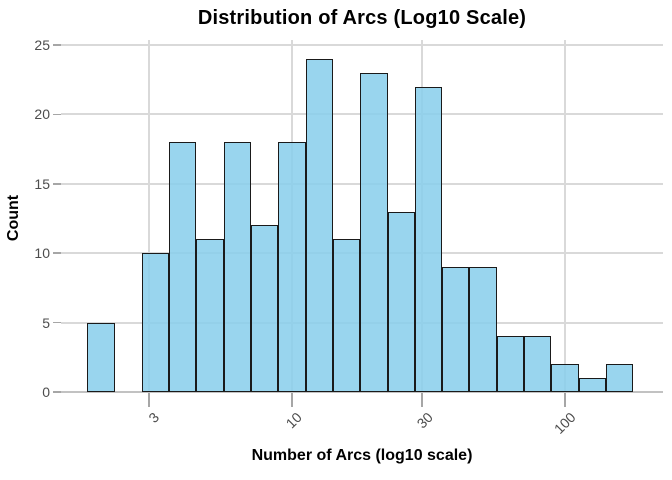 Image resolution: width=672 pixels, height=480 pixels. Describe the element at coordinates (42, 183) in the screenshot. I see `y-tick-label: 15` at that location.